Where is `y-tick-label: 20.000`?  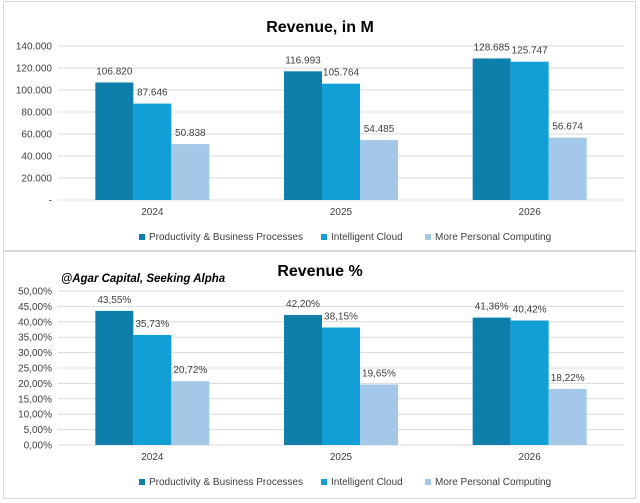 y-tick-label: 20.000 is located at coordinates (36, 179).